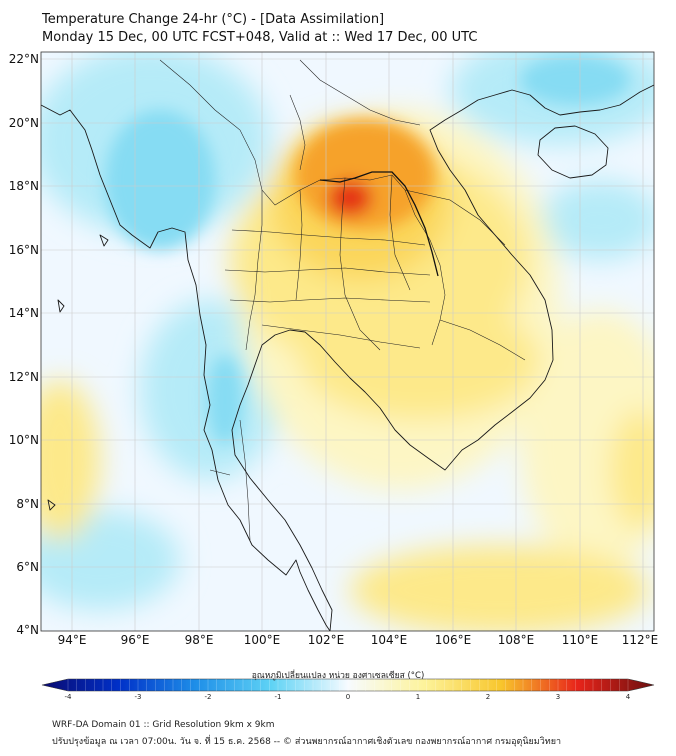 Image resolution: width=676 pixels, height=756 pixels. I want to click on lat-label-8n: 8°N, so click(27, 504).